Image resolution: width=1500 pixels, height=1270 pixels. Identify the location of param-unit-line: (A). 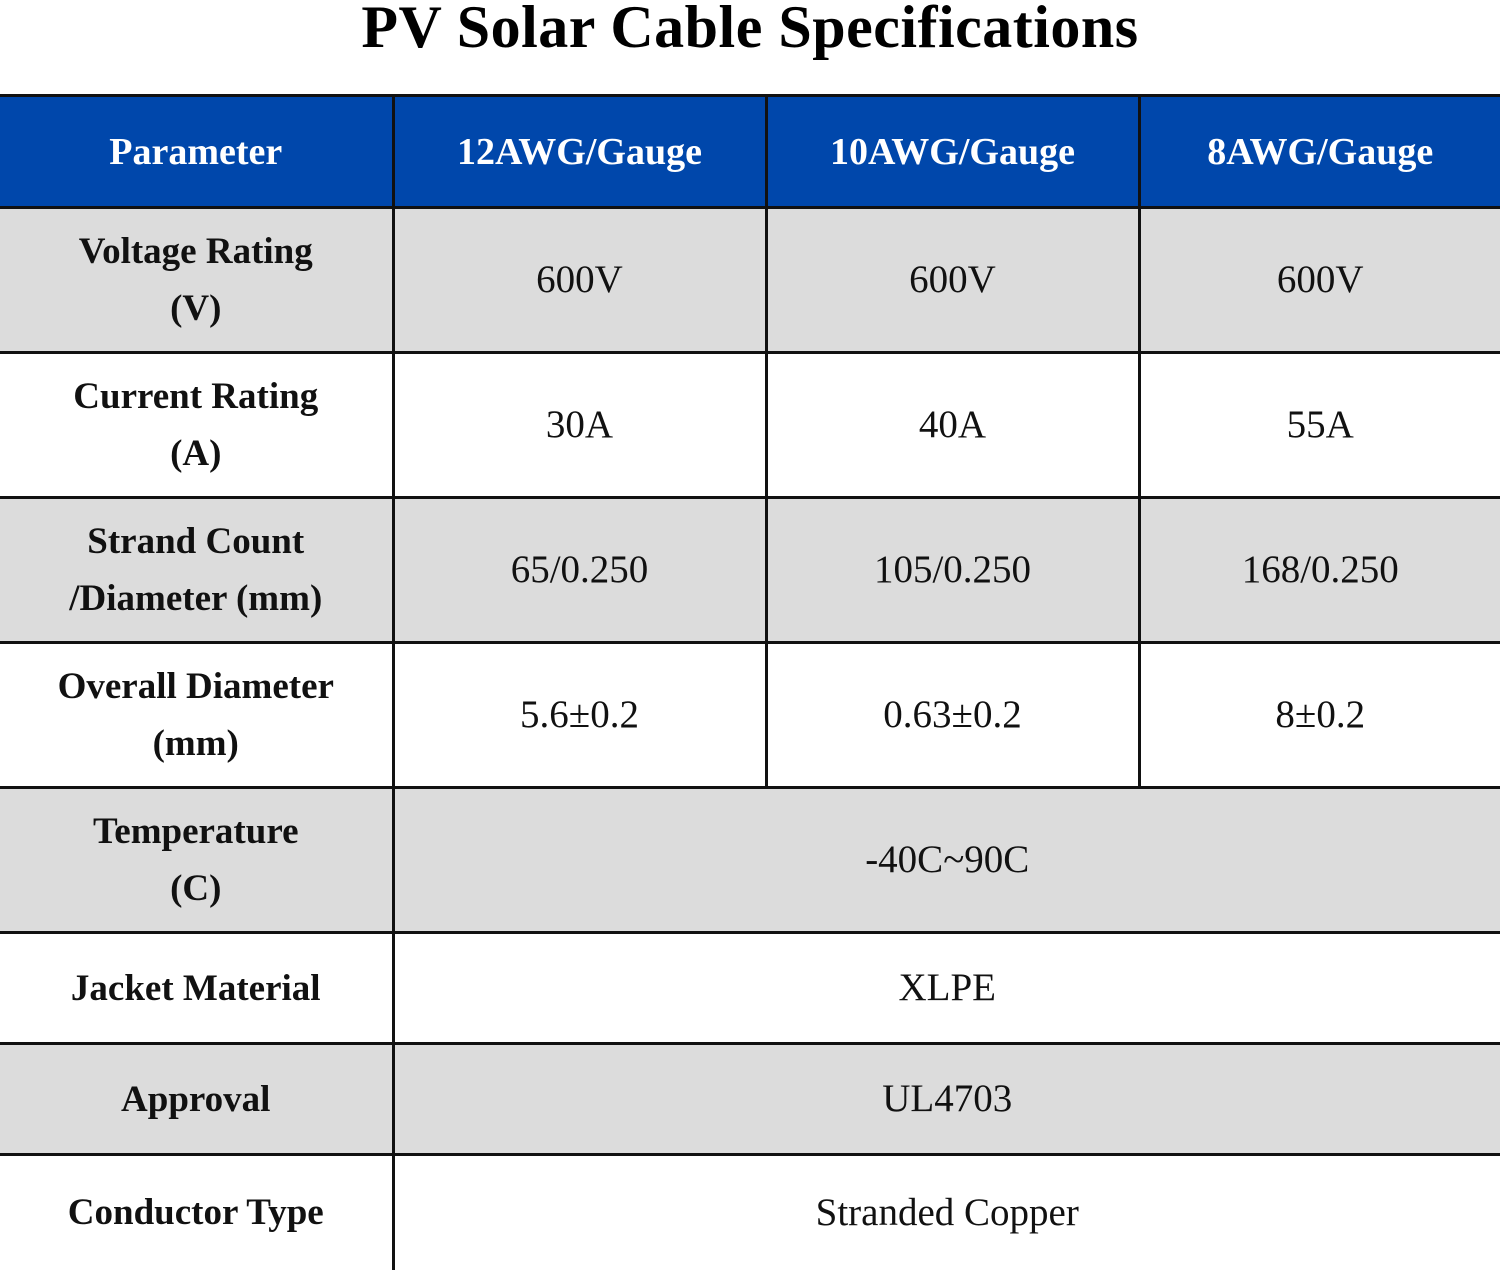
(196, 453).